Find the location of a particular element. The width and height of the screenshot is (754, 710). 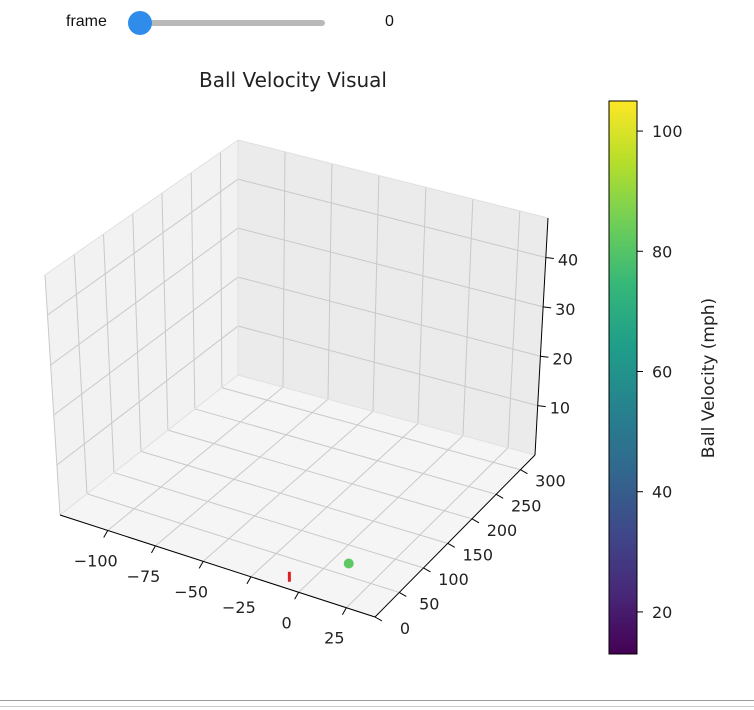

y-tick-label: 200 is located at coordinates (502, 530).